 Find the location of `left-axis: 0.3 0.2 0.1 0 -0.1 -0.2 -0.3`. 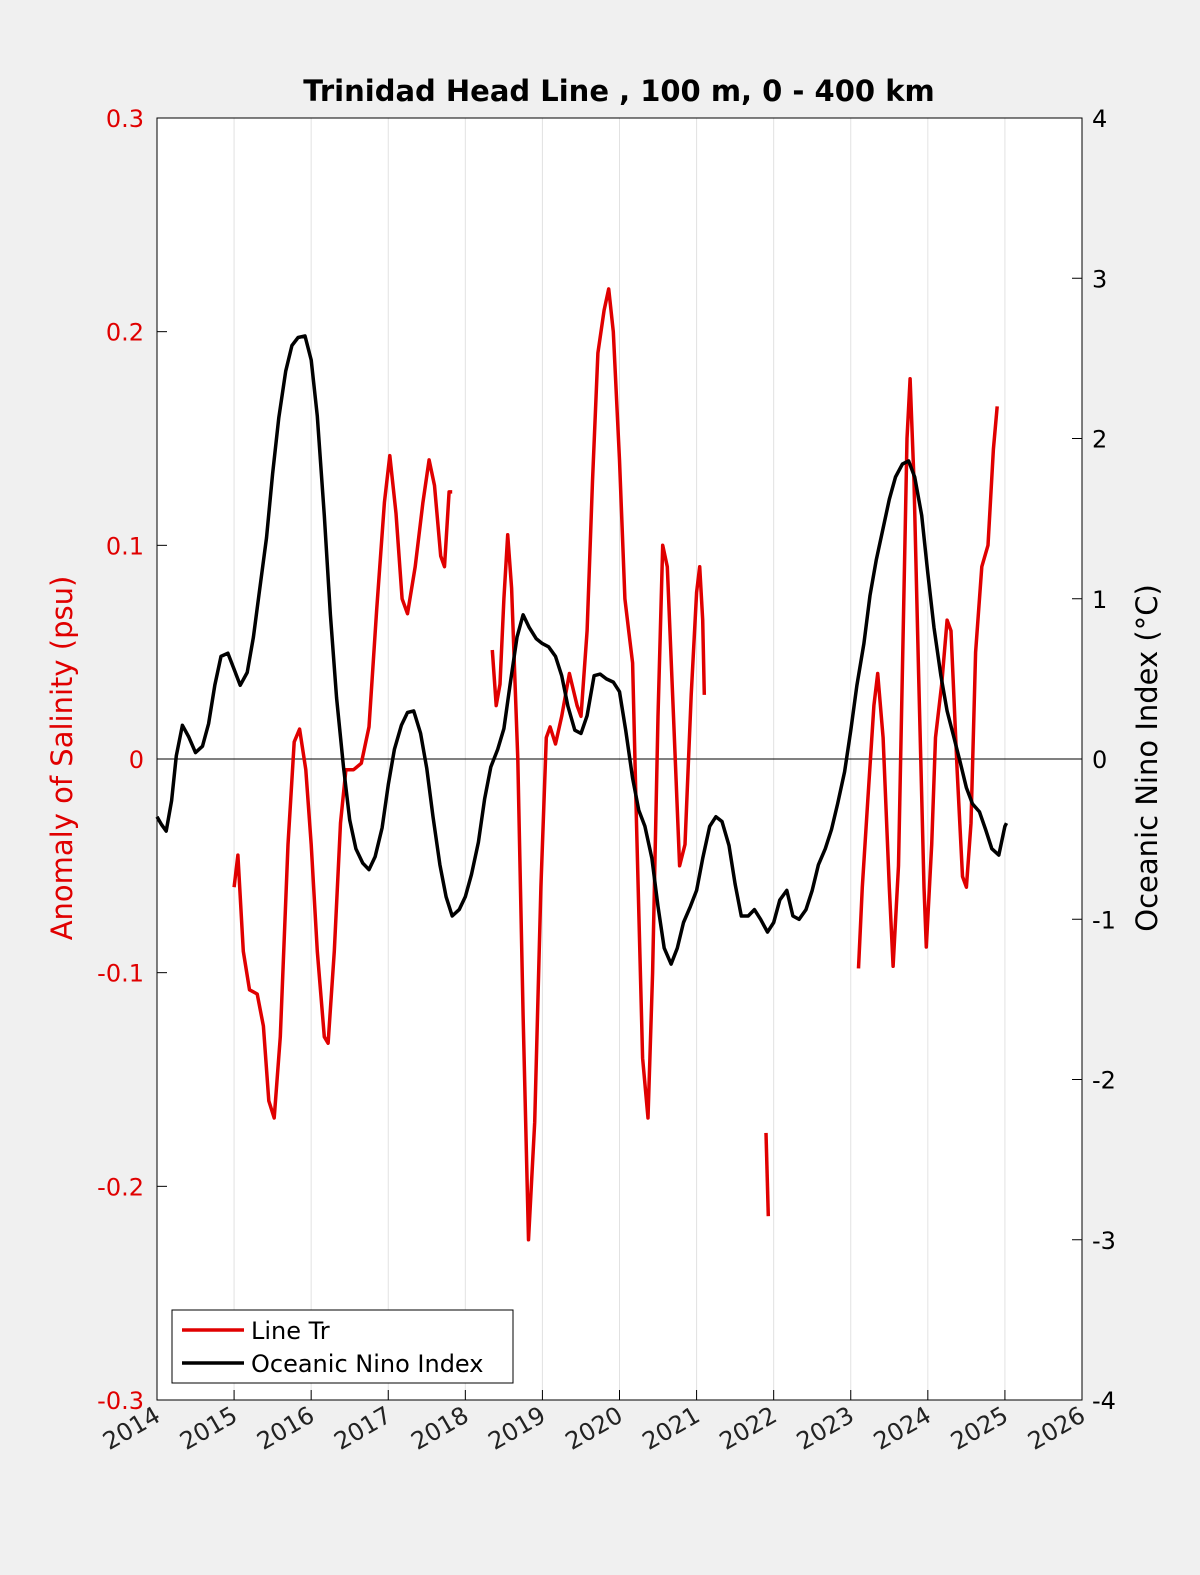

left-axis: 0.3 0.2 0.1 0 -0.1 -0.2 -0.3 is located at coordinates (132, 760).